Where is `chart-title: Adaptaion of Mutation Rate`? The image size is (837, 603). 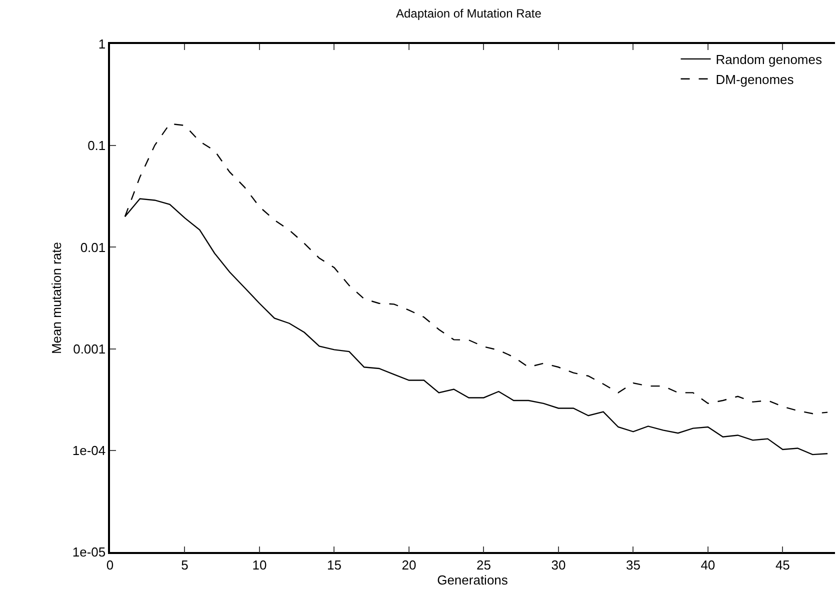 chart-title: Adaptaion of Mutation Rate is located at coordinates (469, 13).